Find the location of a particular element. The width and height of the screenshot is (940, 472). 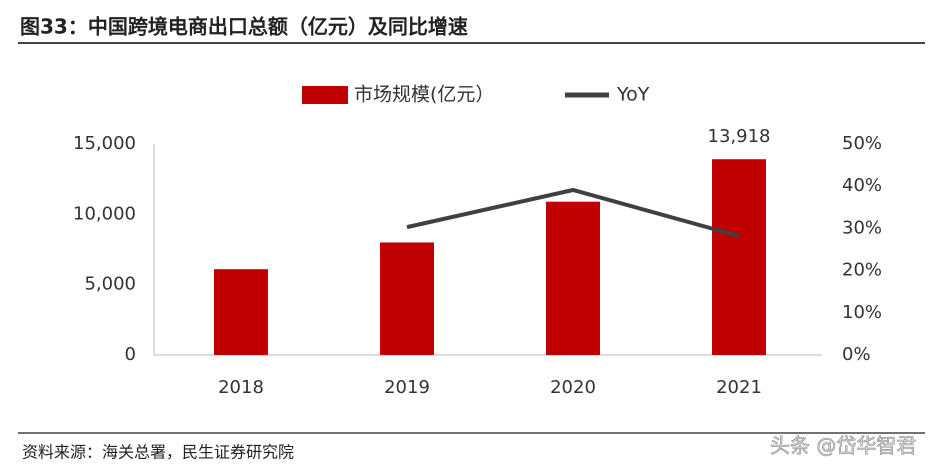

watermark: 头条 @岱华智君 is located at coordinates (843, 446).